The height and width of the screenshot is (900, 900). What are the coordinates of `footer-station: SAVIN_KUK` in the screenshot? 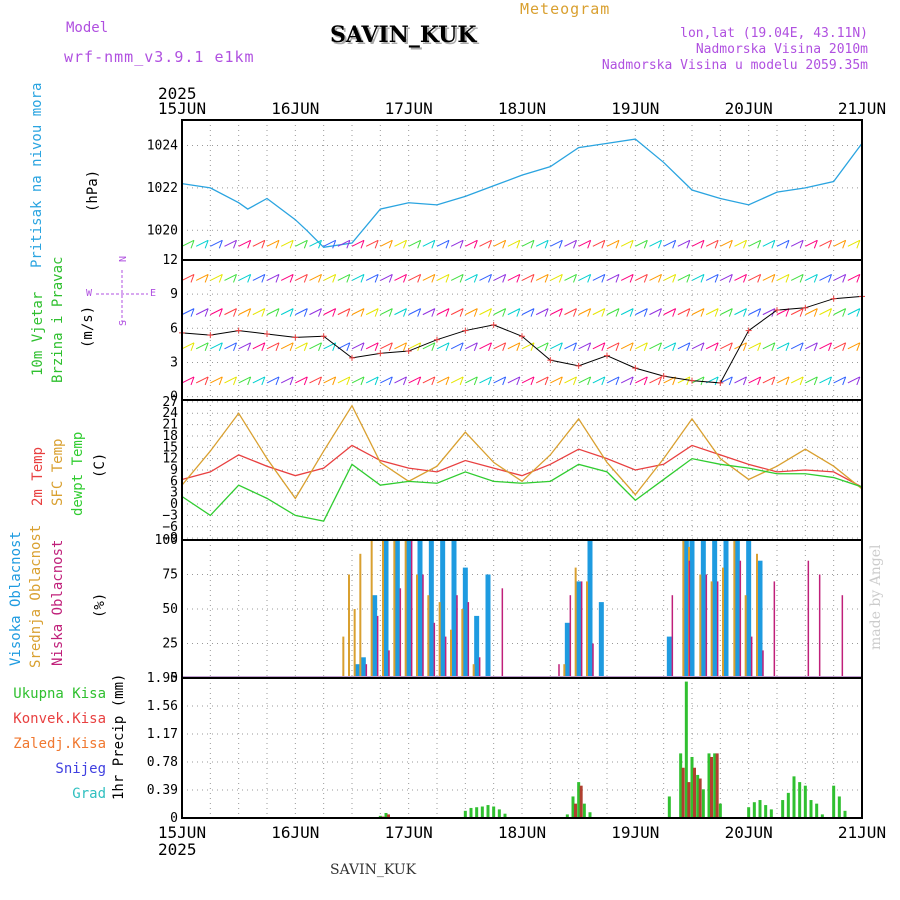 It's located at (373, 870).